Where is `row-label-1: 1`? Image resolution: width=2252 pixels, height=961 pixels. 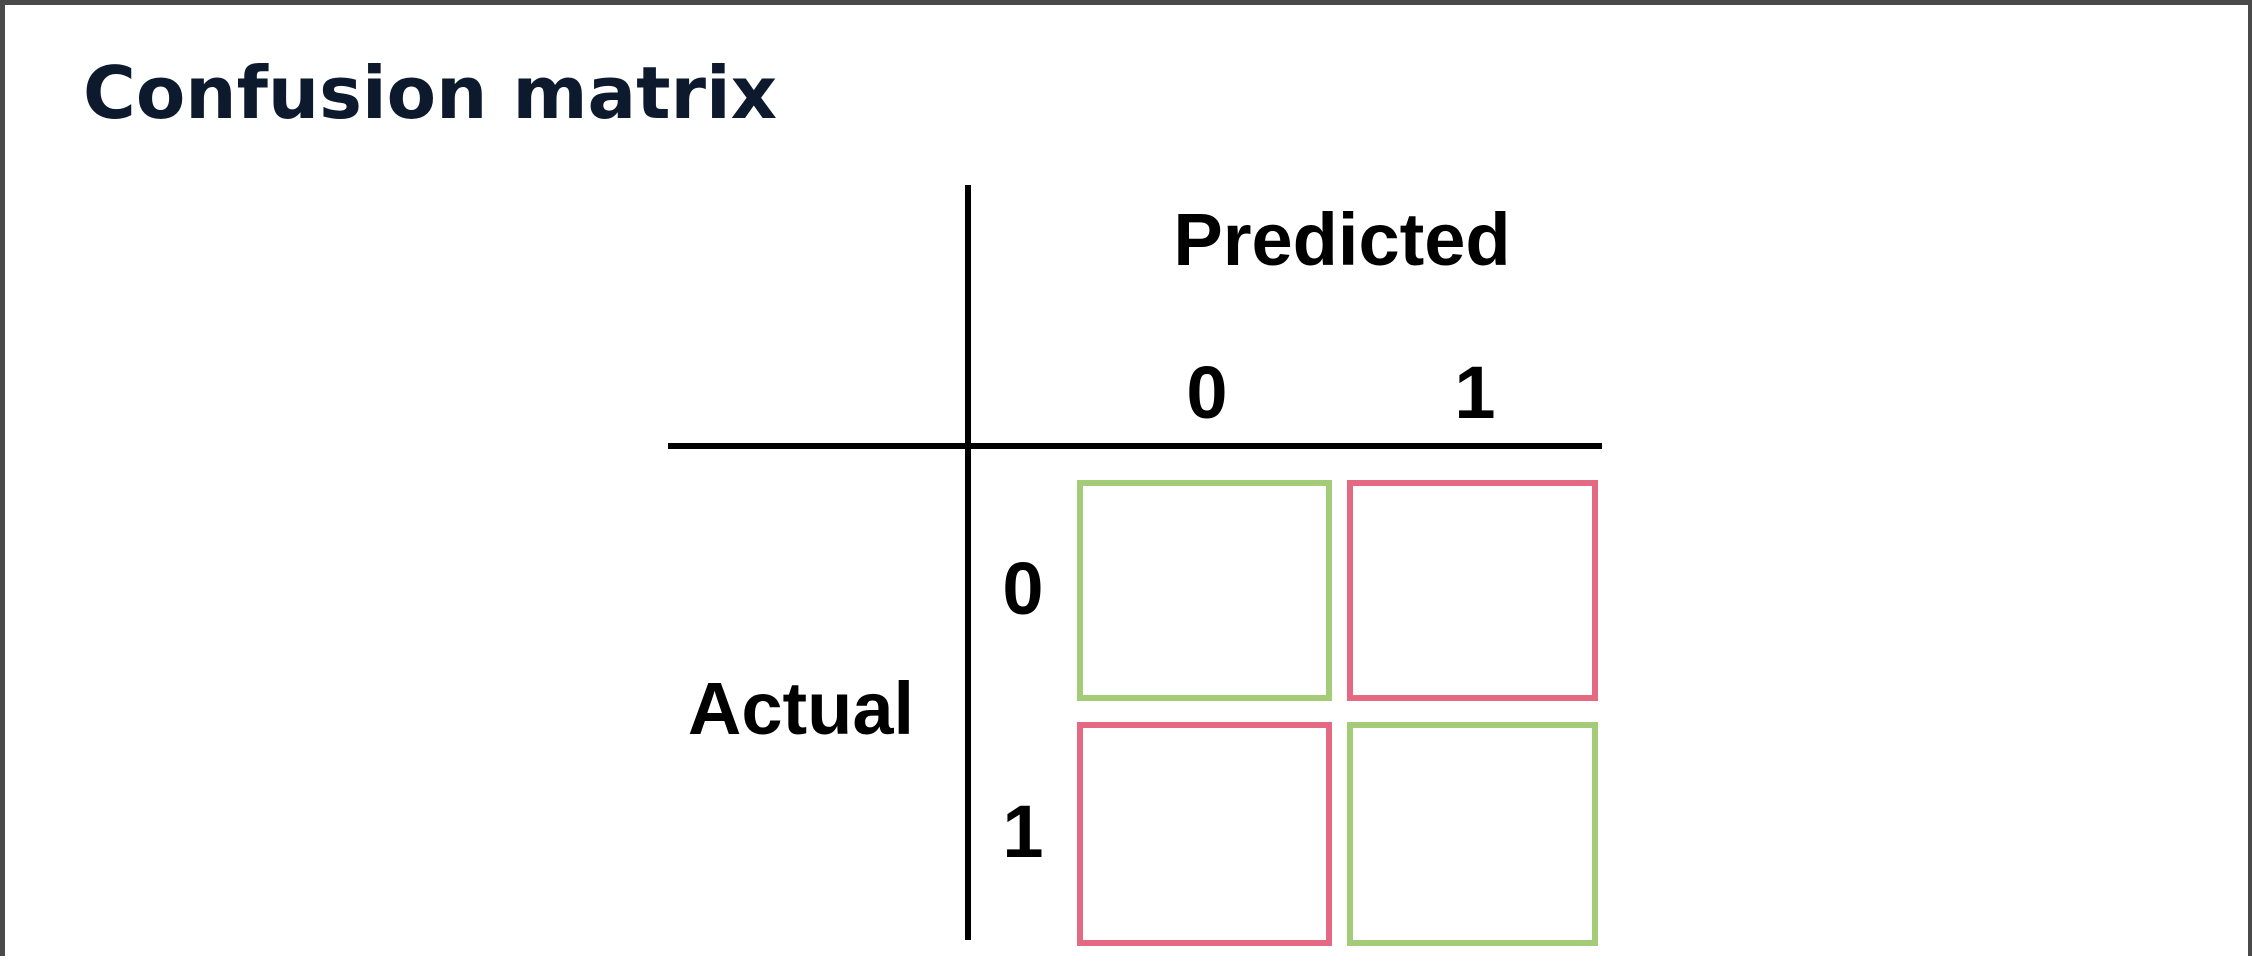 row-label-1: 1 is located at coordinates (1022, 831).